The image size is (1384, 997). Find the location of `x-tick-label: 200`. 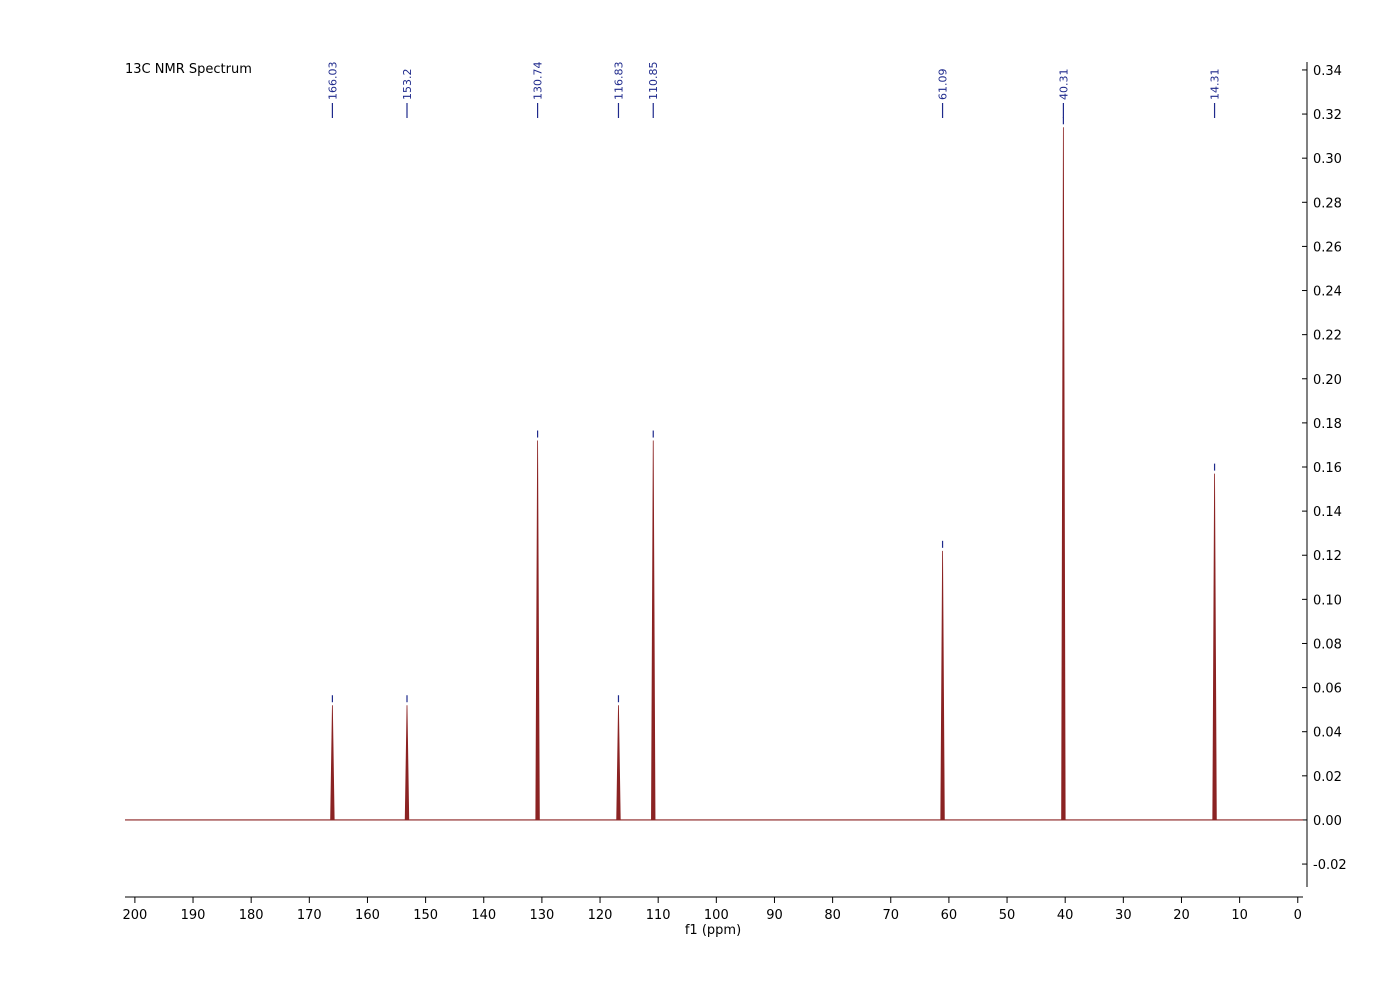

x-tick-label: 200 is located at coordinates (134, 915).